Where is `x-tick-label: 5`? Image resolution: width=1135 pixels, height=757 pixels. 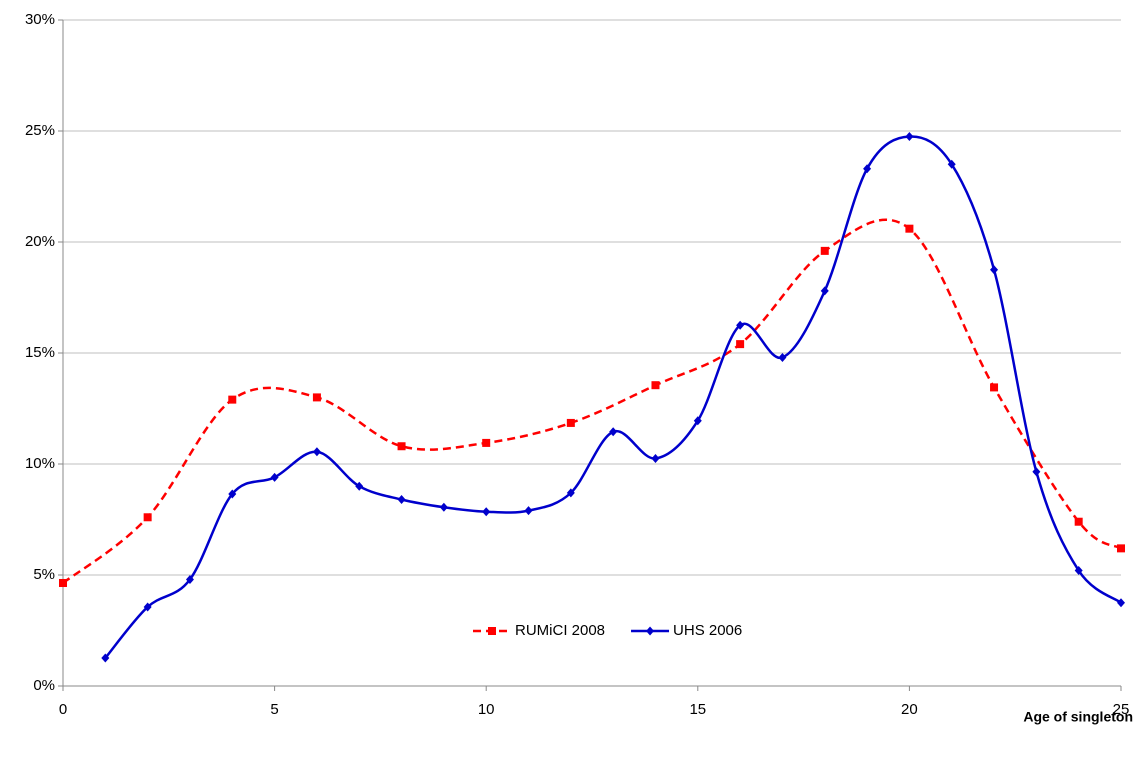 x-tick-label: 5 is located at coordinates (274, 709).